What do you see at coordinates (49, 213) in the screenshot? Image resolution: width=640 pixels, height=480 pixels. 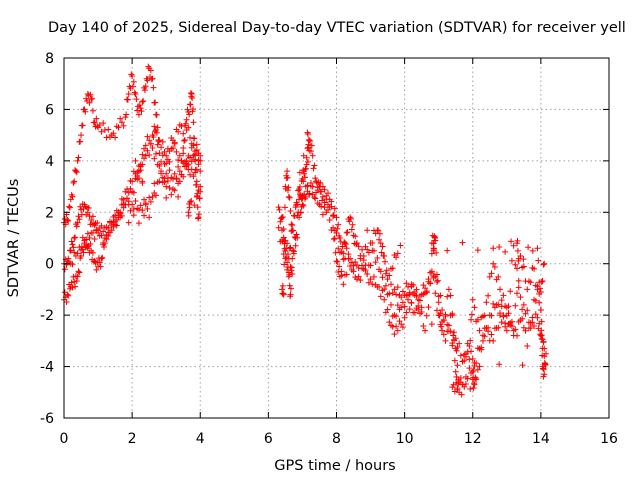 I see `y-tick-label: 2` at bounding box center [49, 213].